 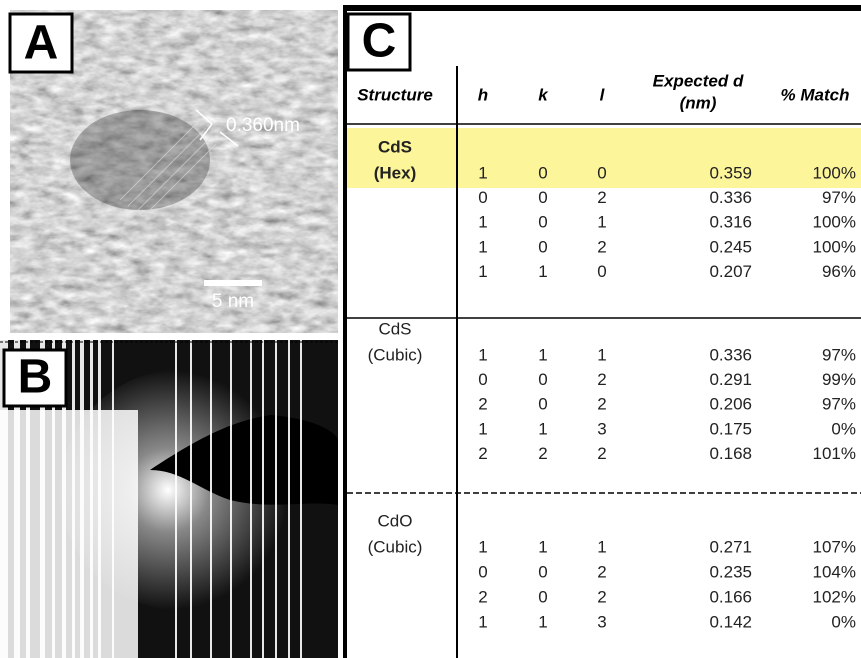 I want to click on table-cell: 0.359, so click(x=730, y=172).